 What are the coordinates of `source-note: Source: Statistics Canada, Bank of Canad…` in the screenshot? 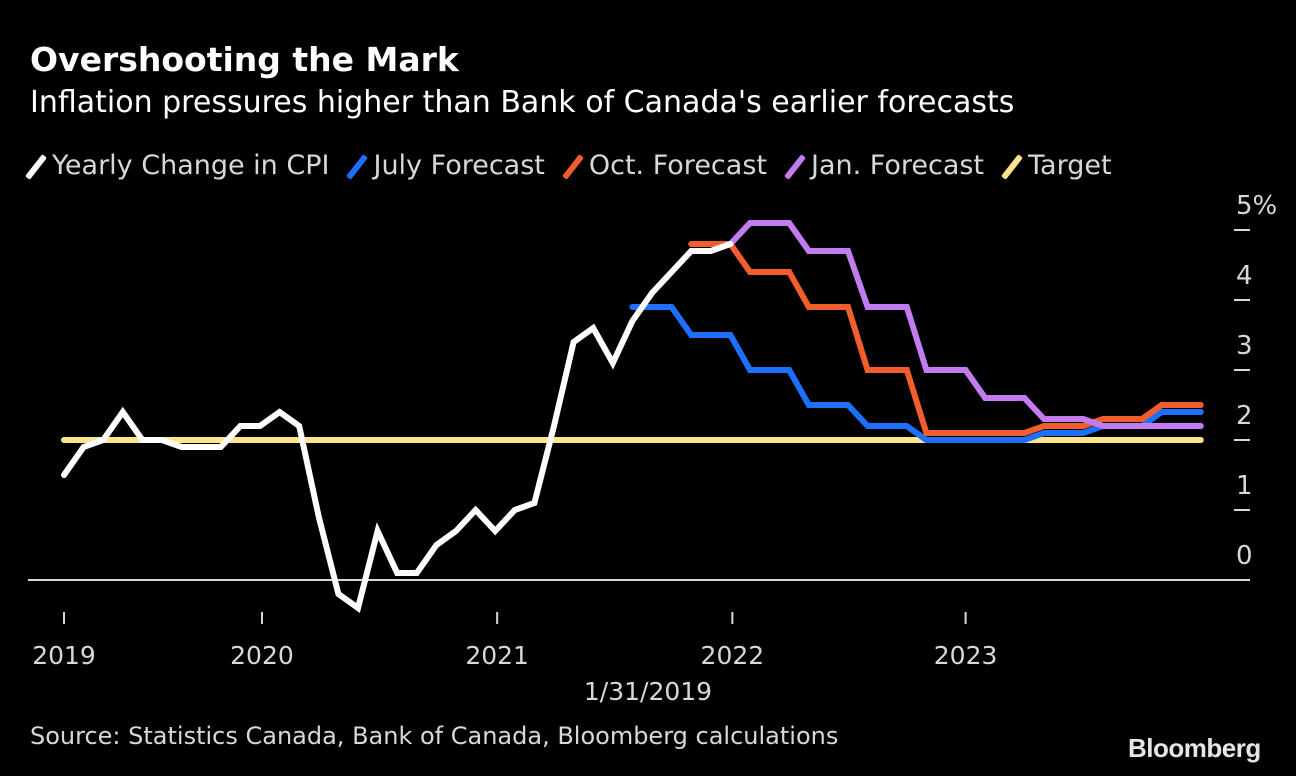 It's located at (434, 736).